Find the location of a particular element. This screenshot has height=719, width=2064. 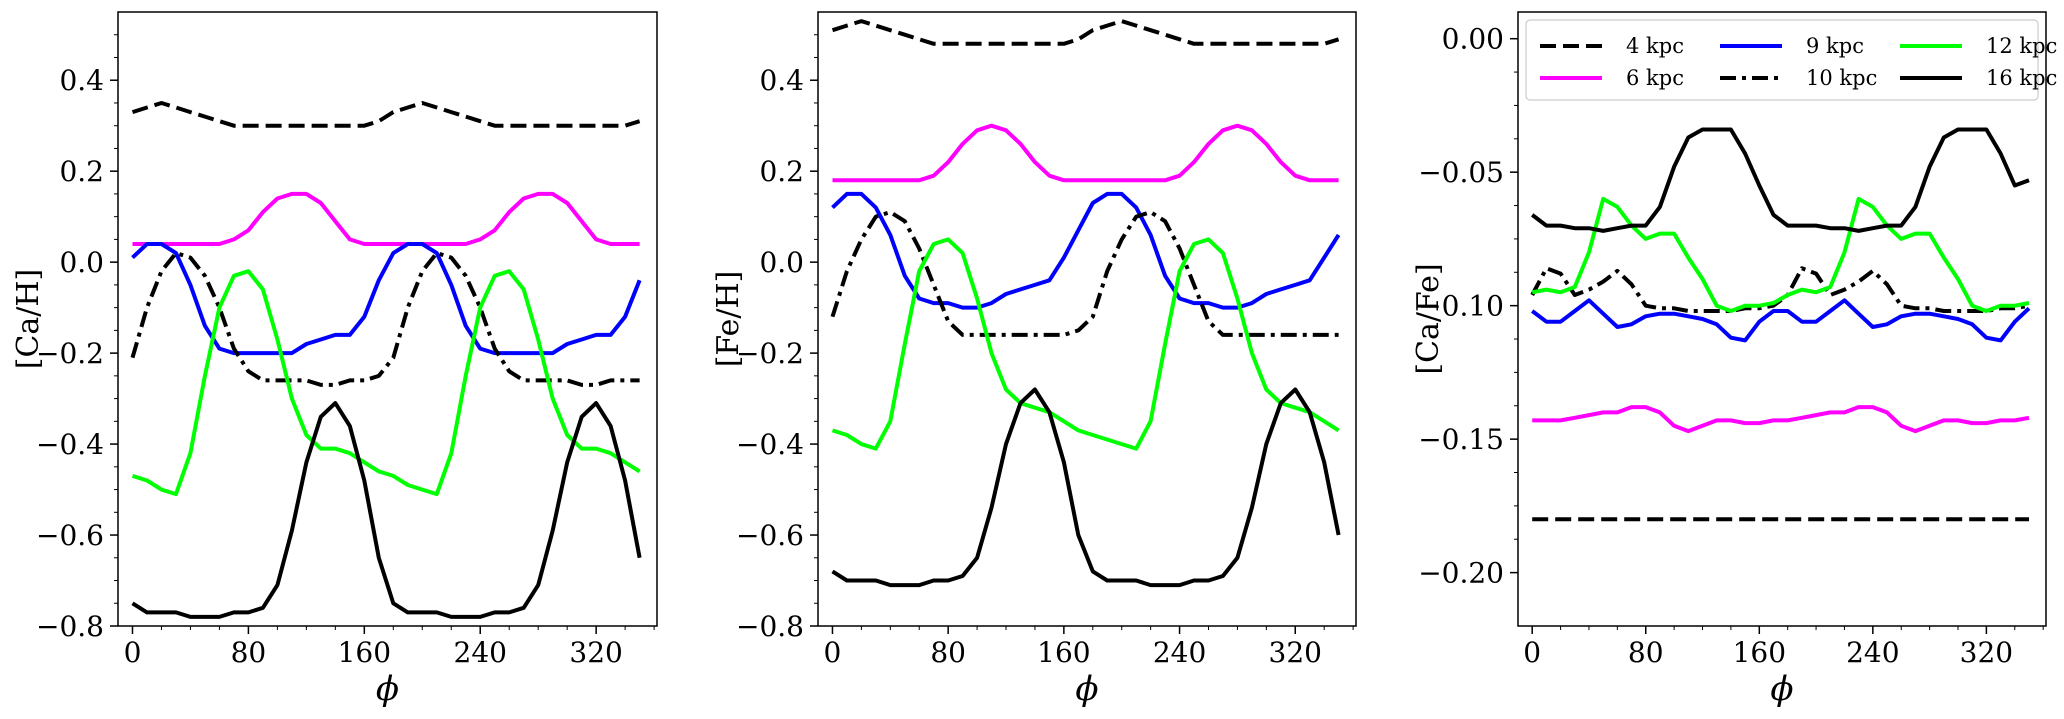

legend-label: 4 kpc is located at coordinates (1655, 46).